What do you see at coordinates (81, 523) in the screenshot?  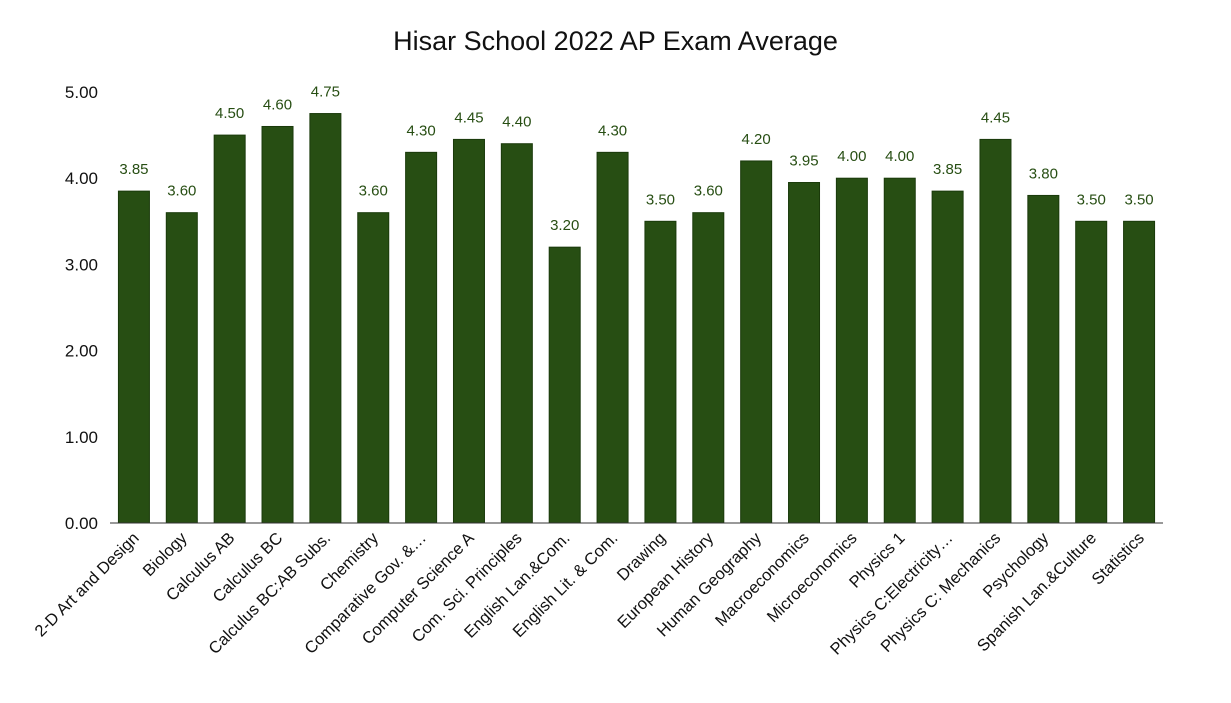 I see `y-tick-label: 0.00` at bounding box center [81, 523].